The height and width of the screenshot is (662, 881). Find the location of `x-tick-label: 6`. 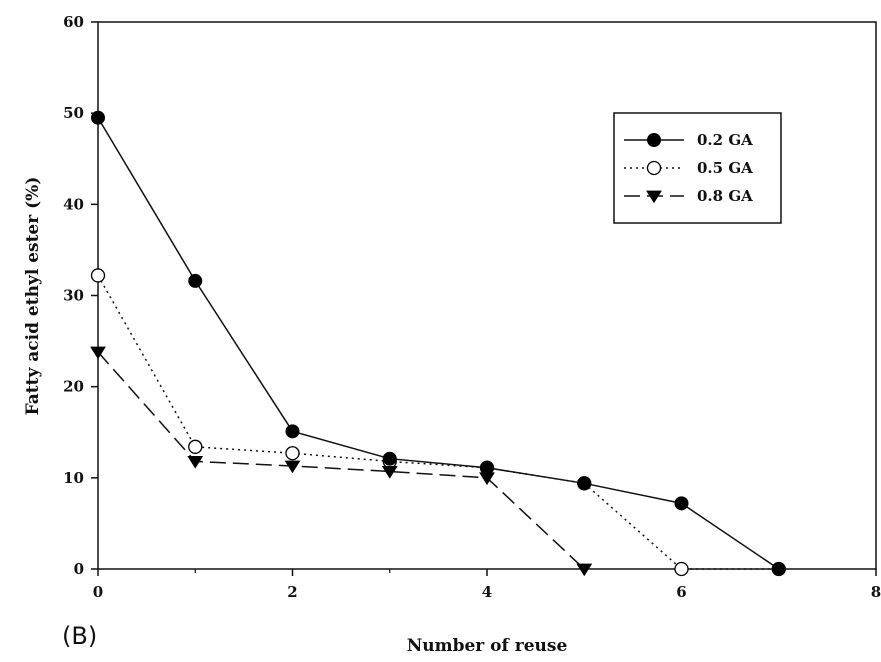

x-tick-label: 6 is located at coordinates (681, 592).